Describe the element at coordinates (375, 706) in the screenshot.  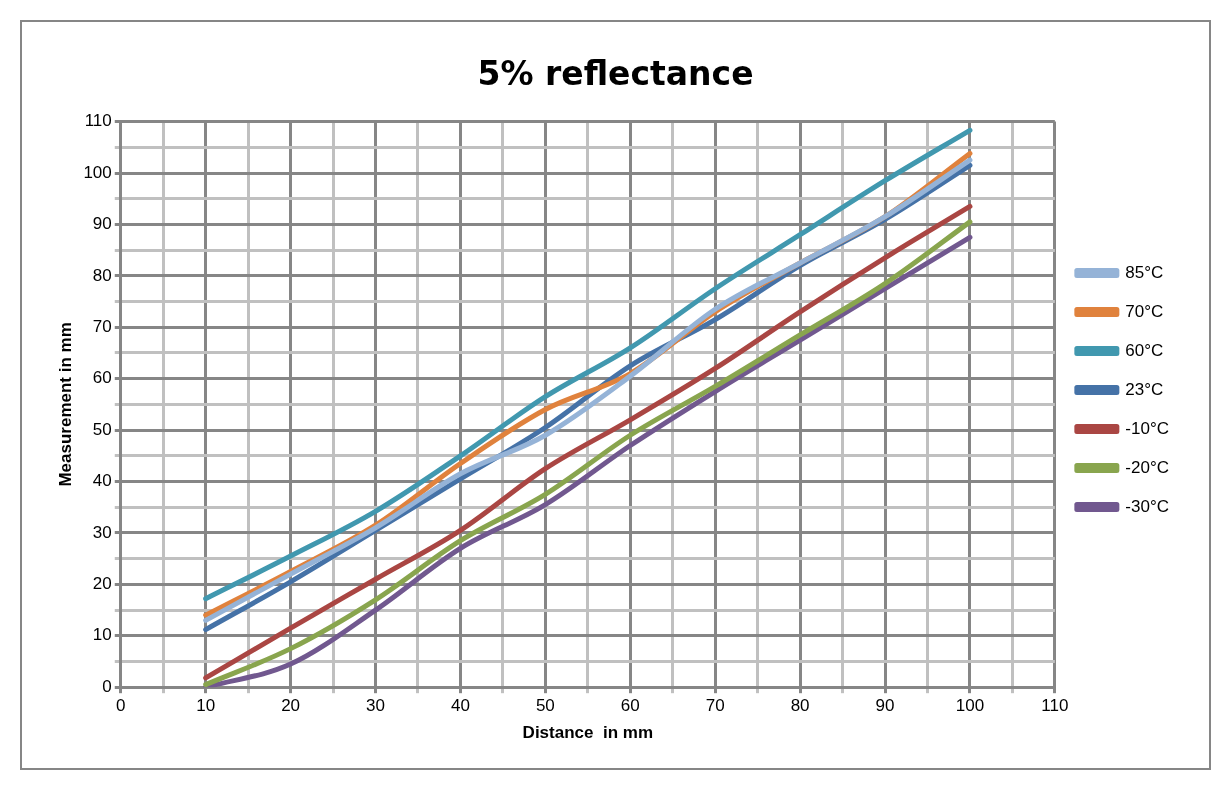
I see `x-tick-label: 30` at that location.